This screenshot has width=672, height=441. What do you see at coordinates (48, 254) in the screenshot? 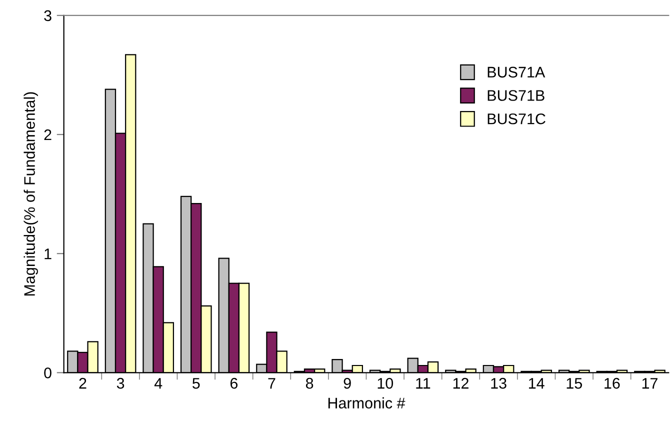
I see `y-tick-label: 1` at bounding box center [48, 254].